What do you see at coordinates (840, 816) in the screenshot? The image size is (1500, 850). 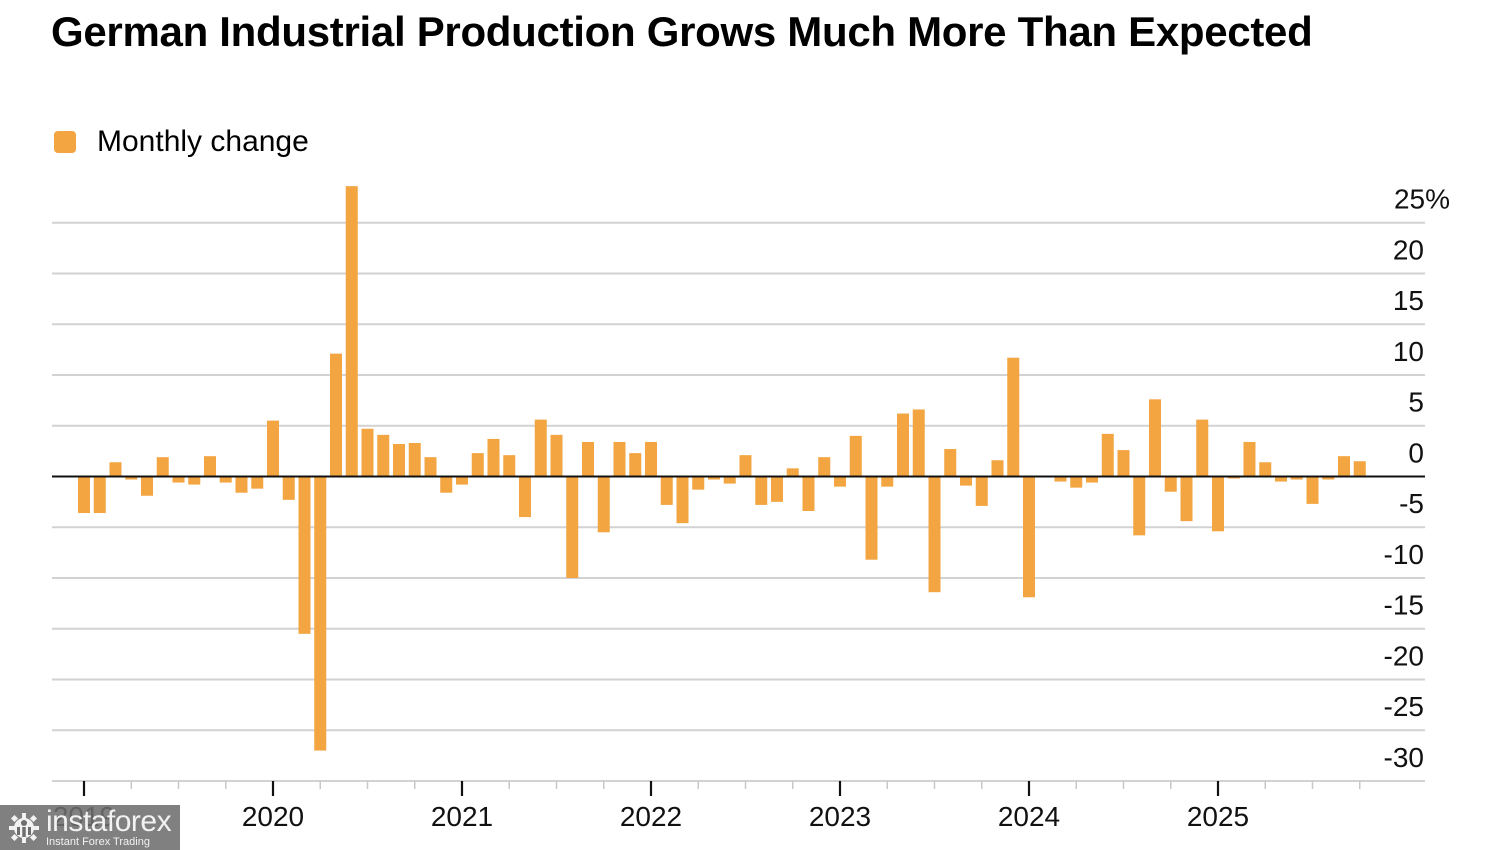 I see `x-tick-label: 2023` at bounding box center [840, 816].